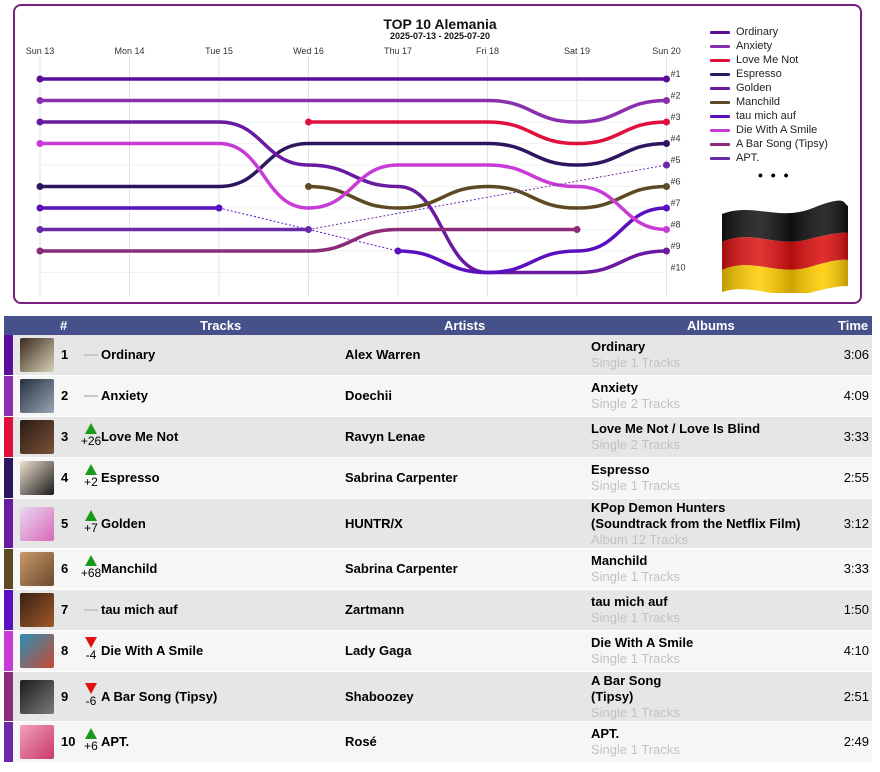 The image size is (880, 772). I want to click on rank-change-value: +7, so click(91, 527).